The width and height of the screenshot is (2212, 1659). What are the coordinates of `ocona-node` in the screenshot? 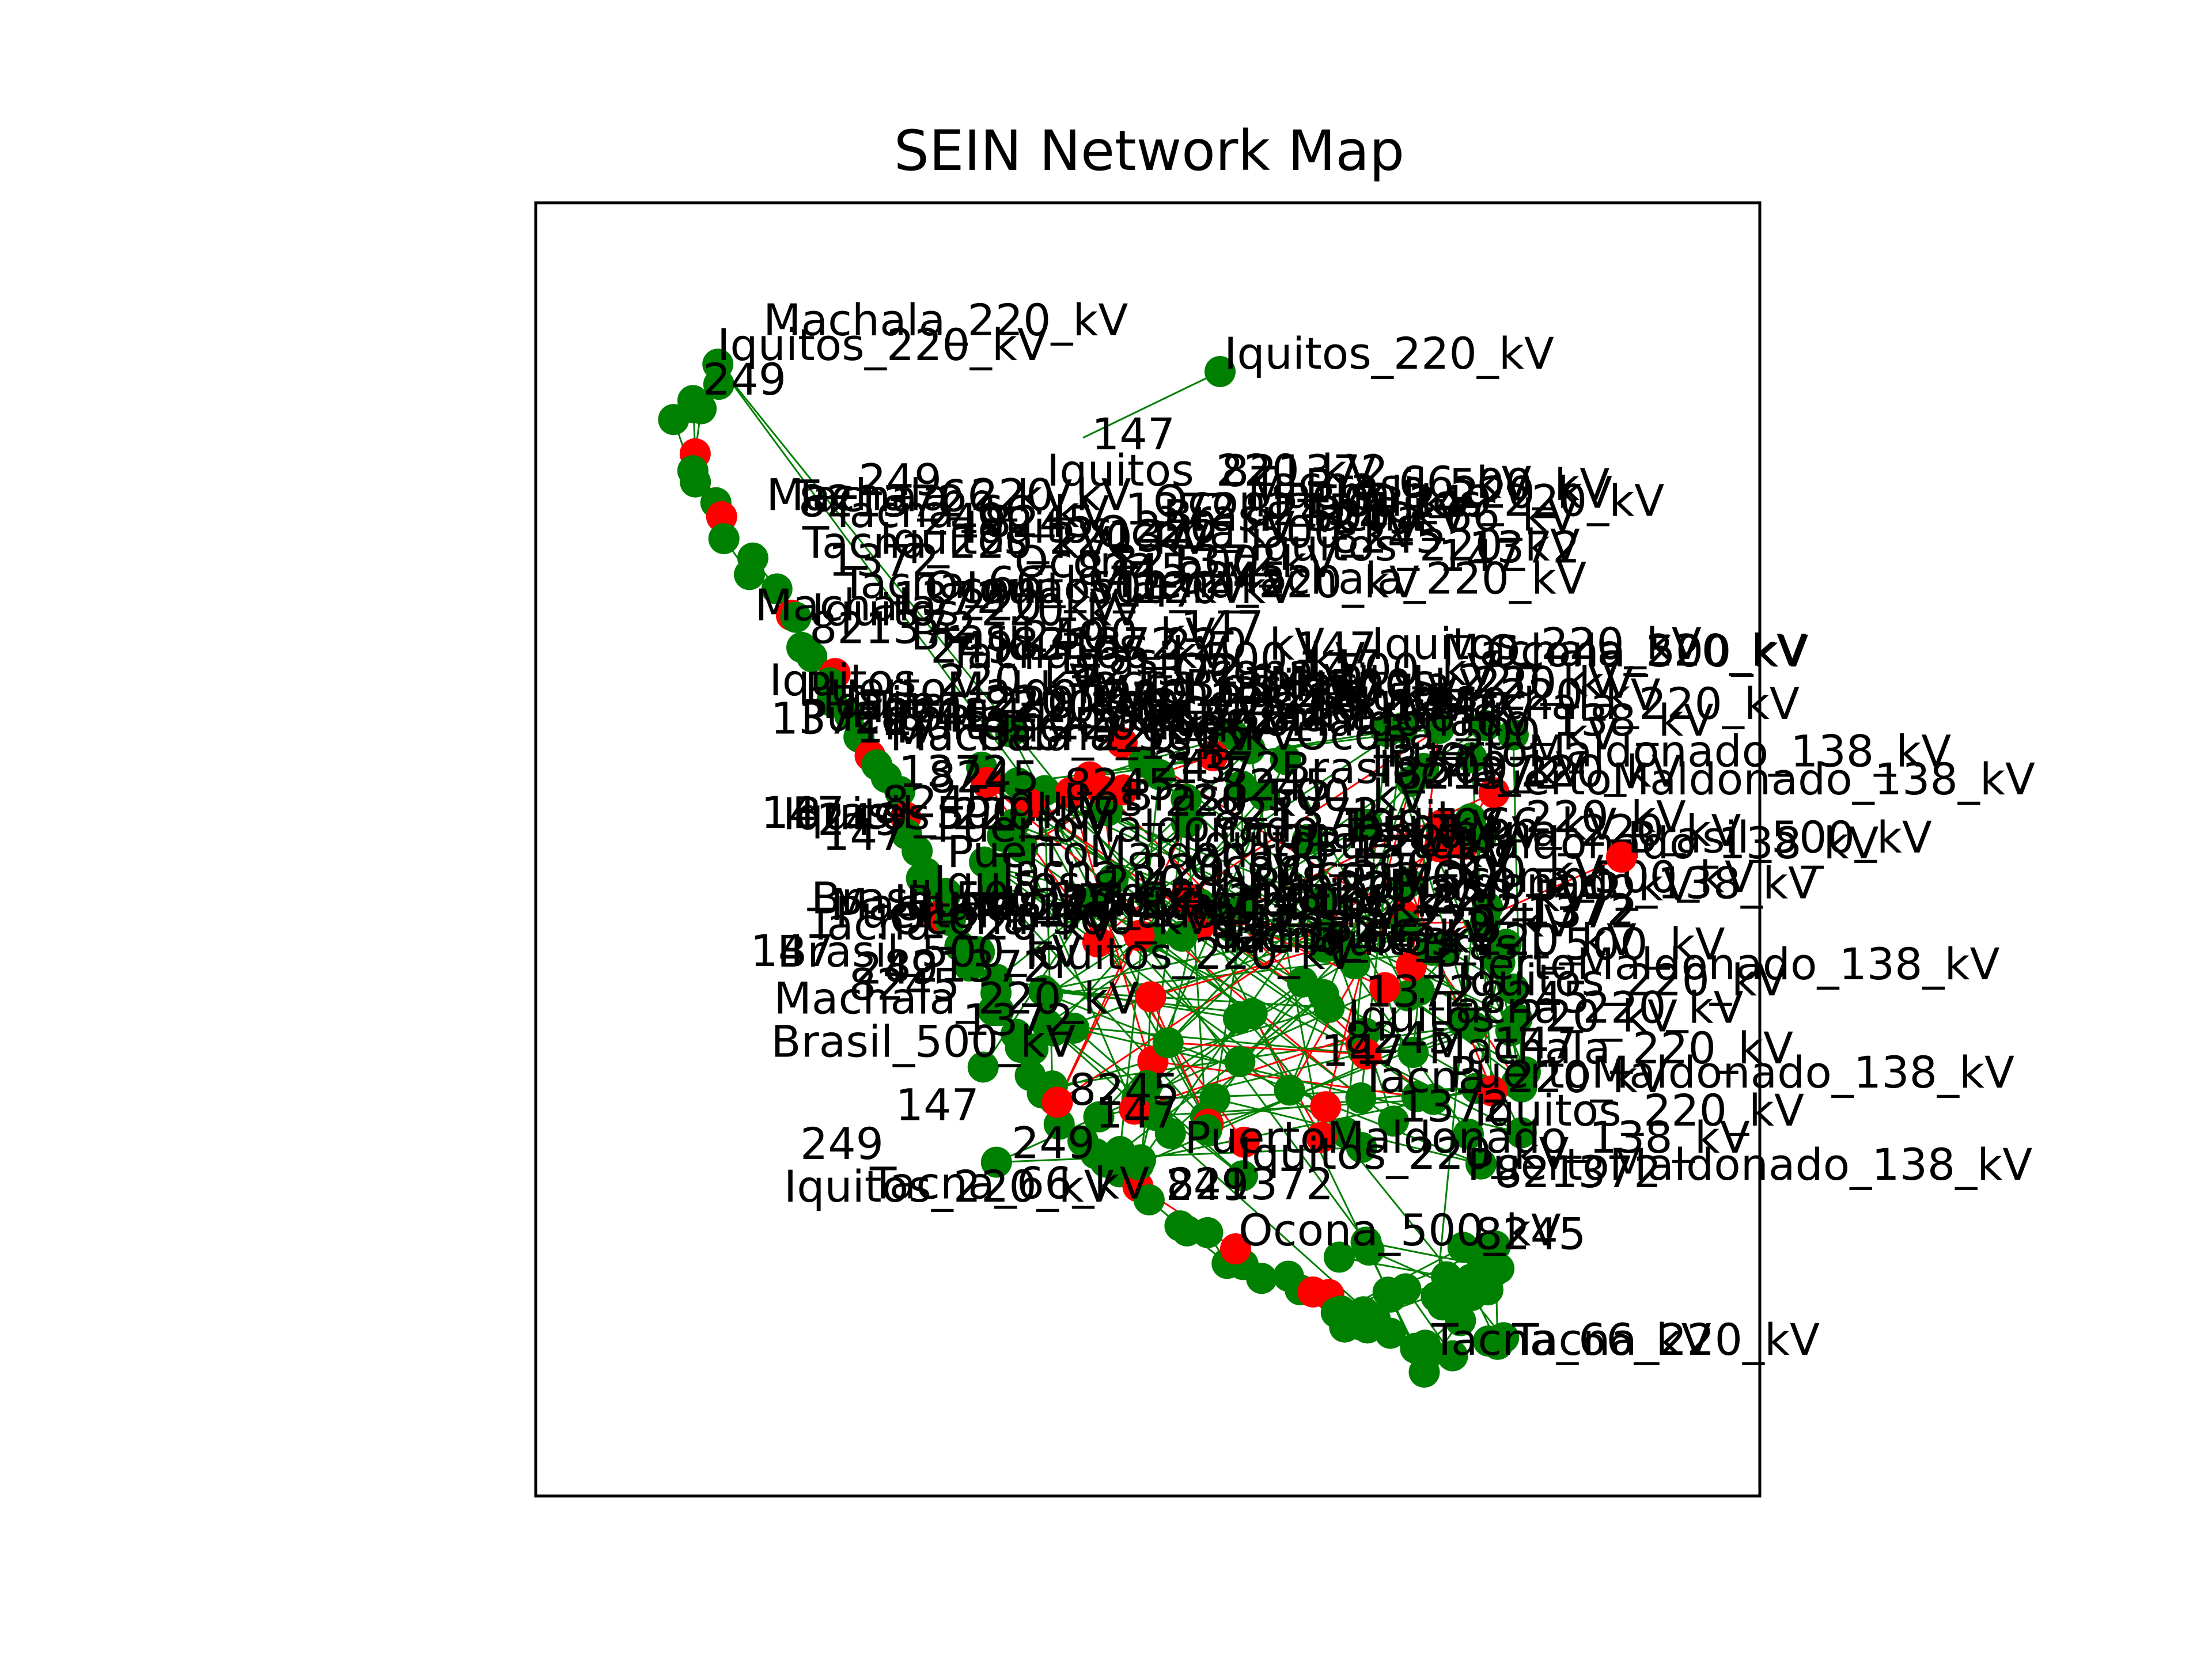 It's located at (1235, 1248).